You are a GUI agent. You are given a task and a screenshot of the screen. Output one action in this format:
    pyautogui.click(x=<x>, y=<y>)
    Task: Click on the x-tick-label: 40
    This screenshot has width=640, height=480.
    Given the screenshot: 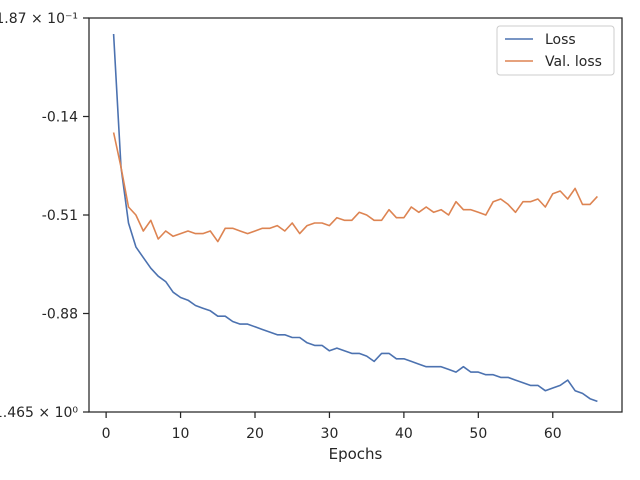 What is the action you would take?
    pyautogui.click(x=404, y=434)
    